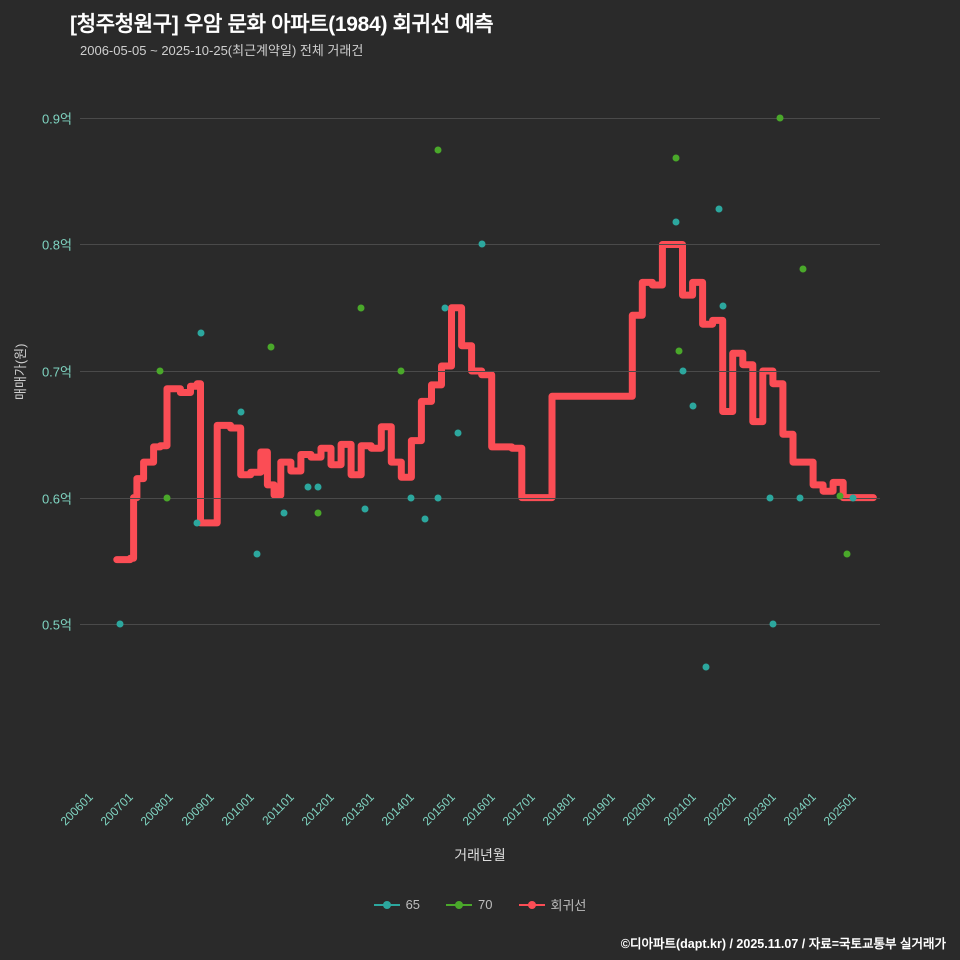 This screenshot has height=960, width=960. I want to click on y-tick-label: 0.6억, so click(56, 499).